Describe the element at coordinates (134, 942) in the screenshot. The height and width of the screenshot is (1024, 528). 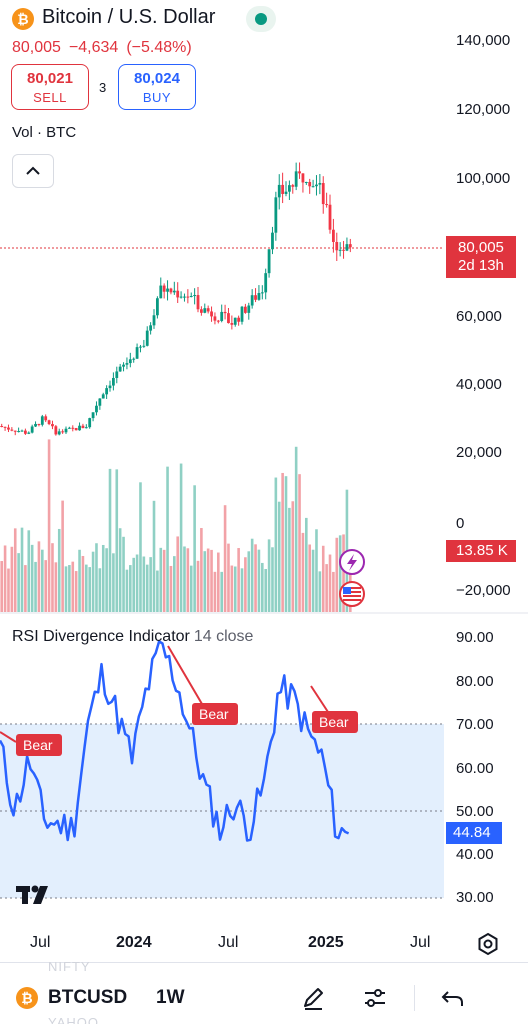
I see `time-axis-label: 2024` at that location.